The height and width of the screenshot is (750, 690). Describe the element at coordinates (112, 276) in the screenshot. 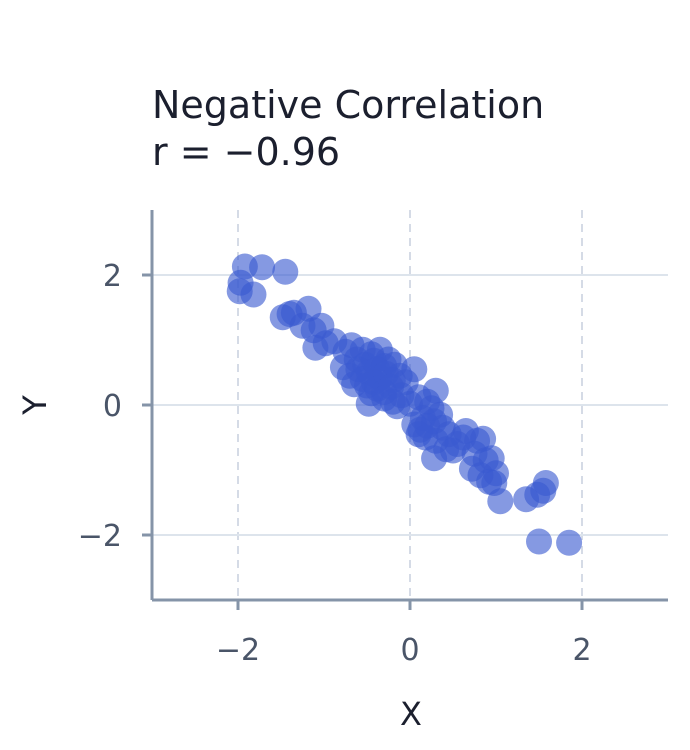

I see `y-tick-label: 2` at that location.